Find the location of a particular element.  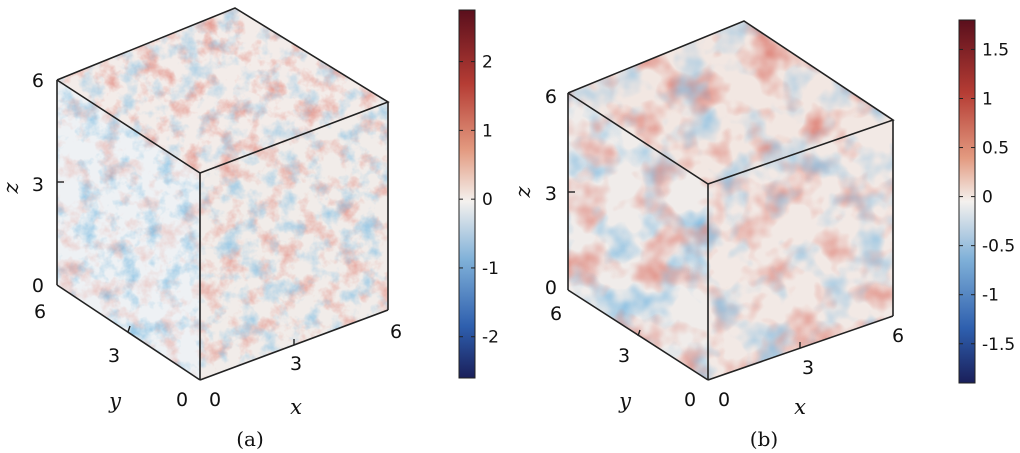

panel-b-z-tick-3: 3 is located at coordinates (551, 194).